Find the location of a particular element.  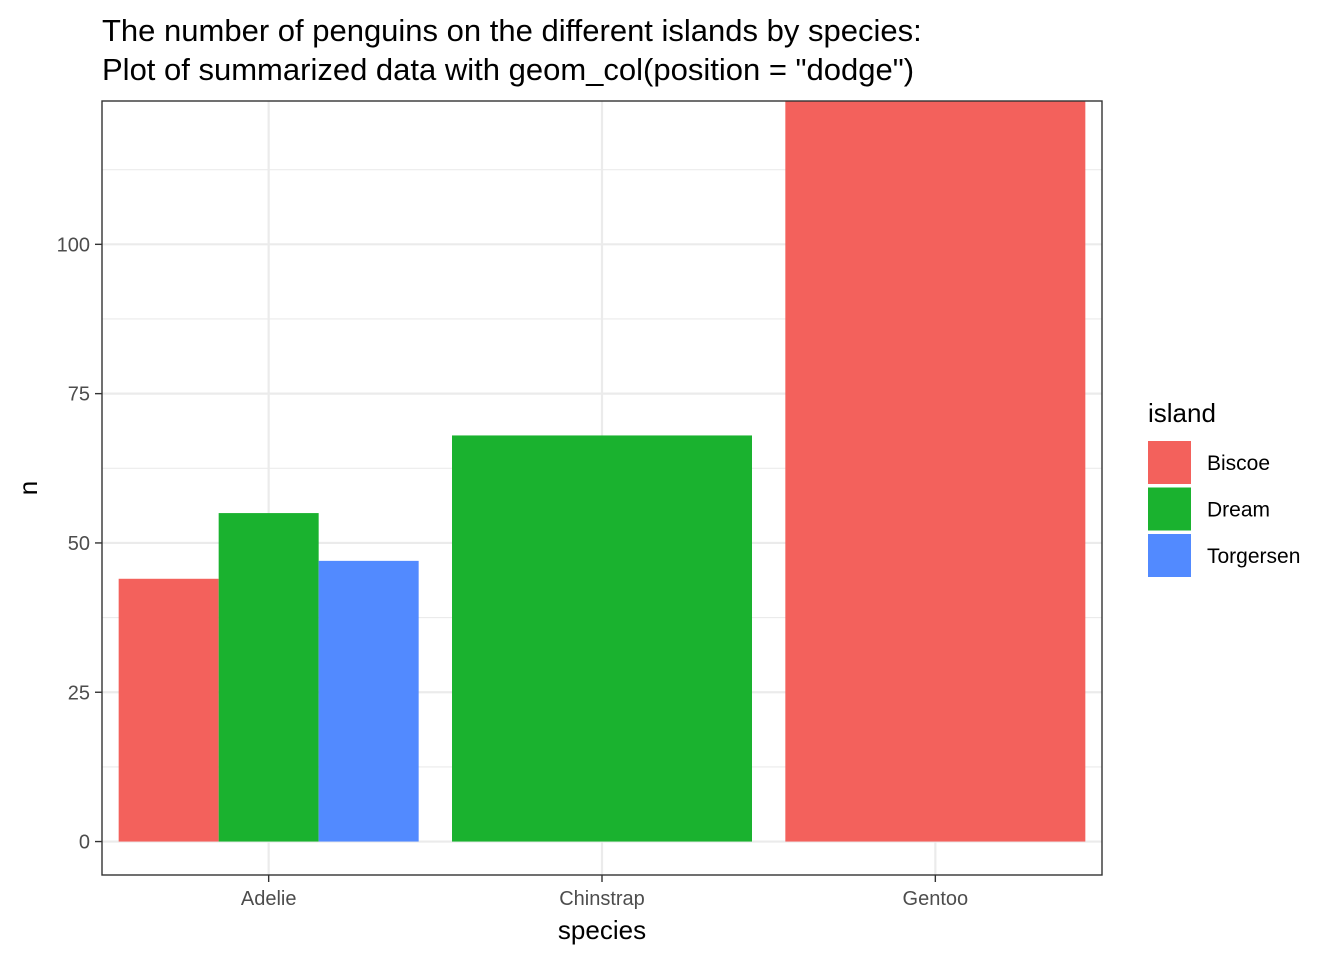

bar-adelie-dream is located at coordinates (268, 677).